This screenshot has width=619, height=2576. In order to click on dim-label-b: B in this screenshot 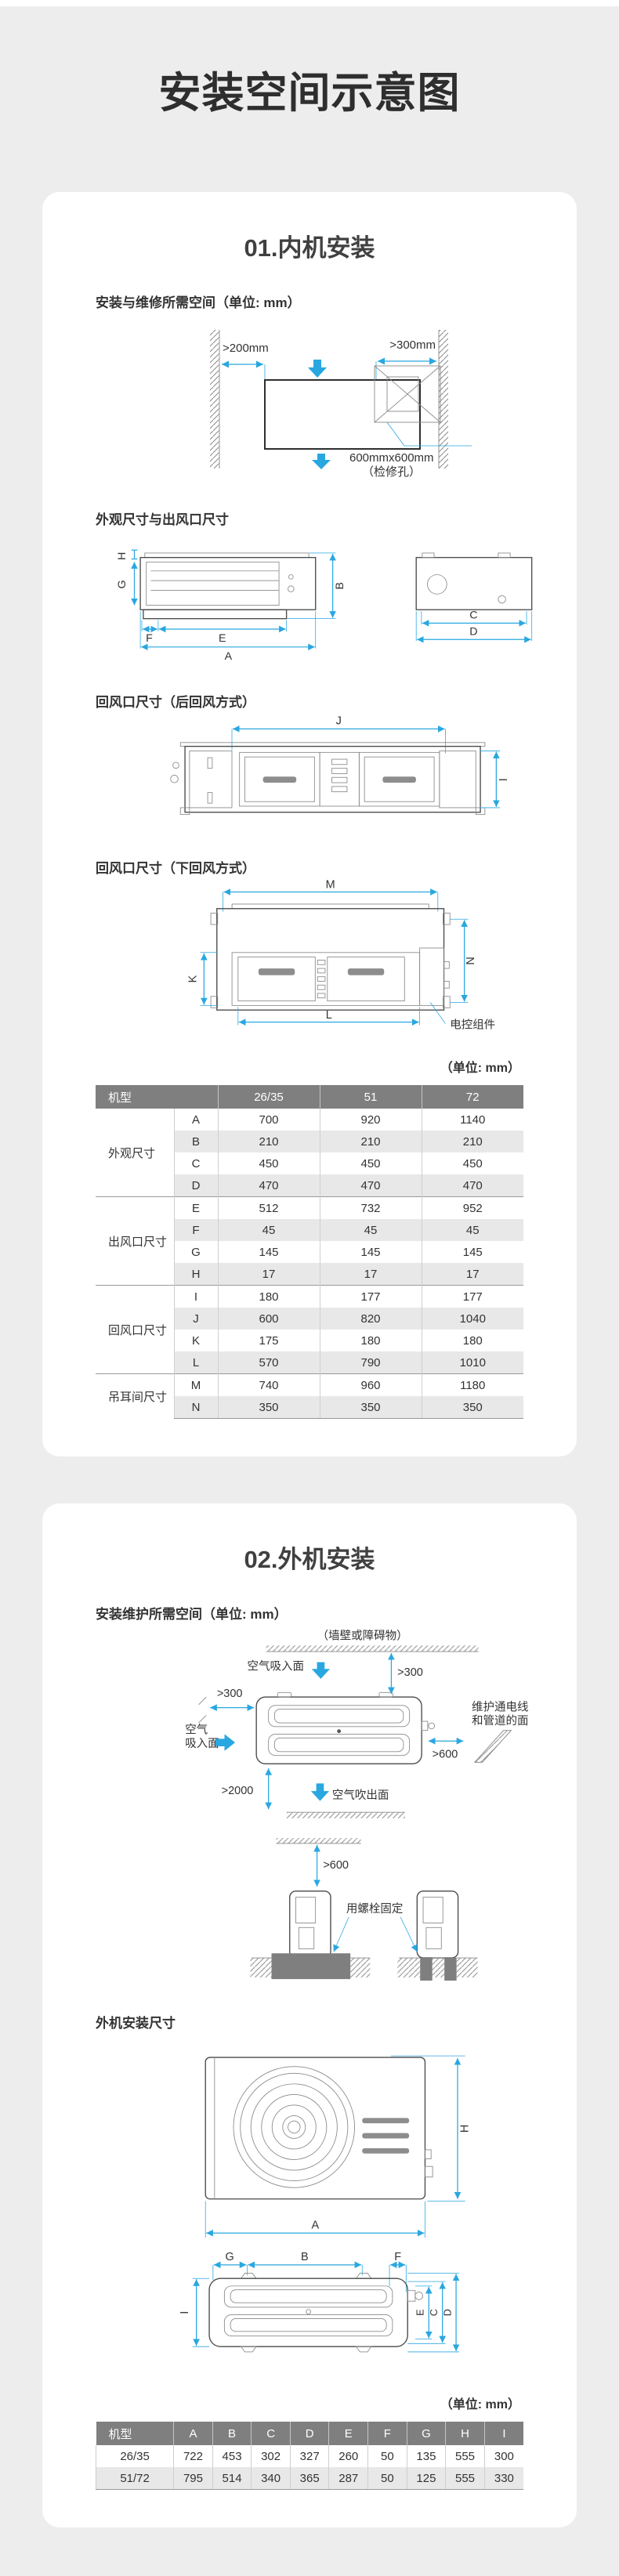, I will do `click(305, 2257)`.